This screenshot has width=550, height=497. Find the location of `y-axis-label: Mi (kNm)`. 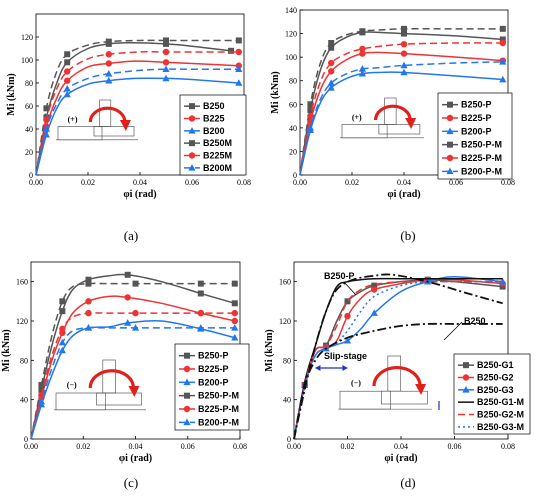

y-axis-label: Mi (kNm) is located at coordinates (269, 350).